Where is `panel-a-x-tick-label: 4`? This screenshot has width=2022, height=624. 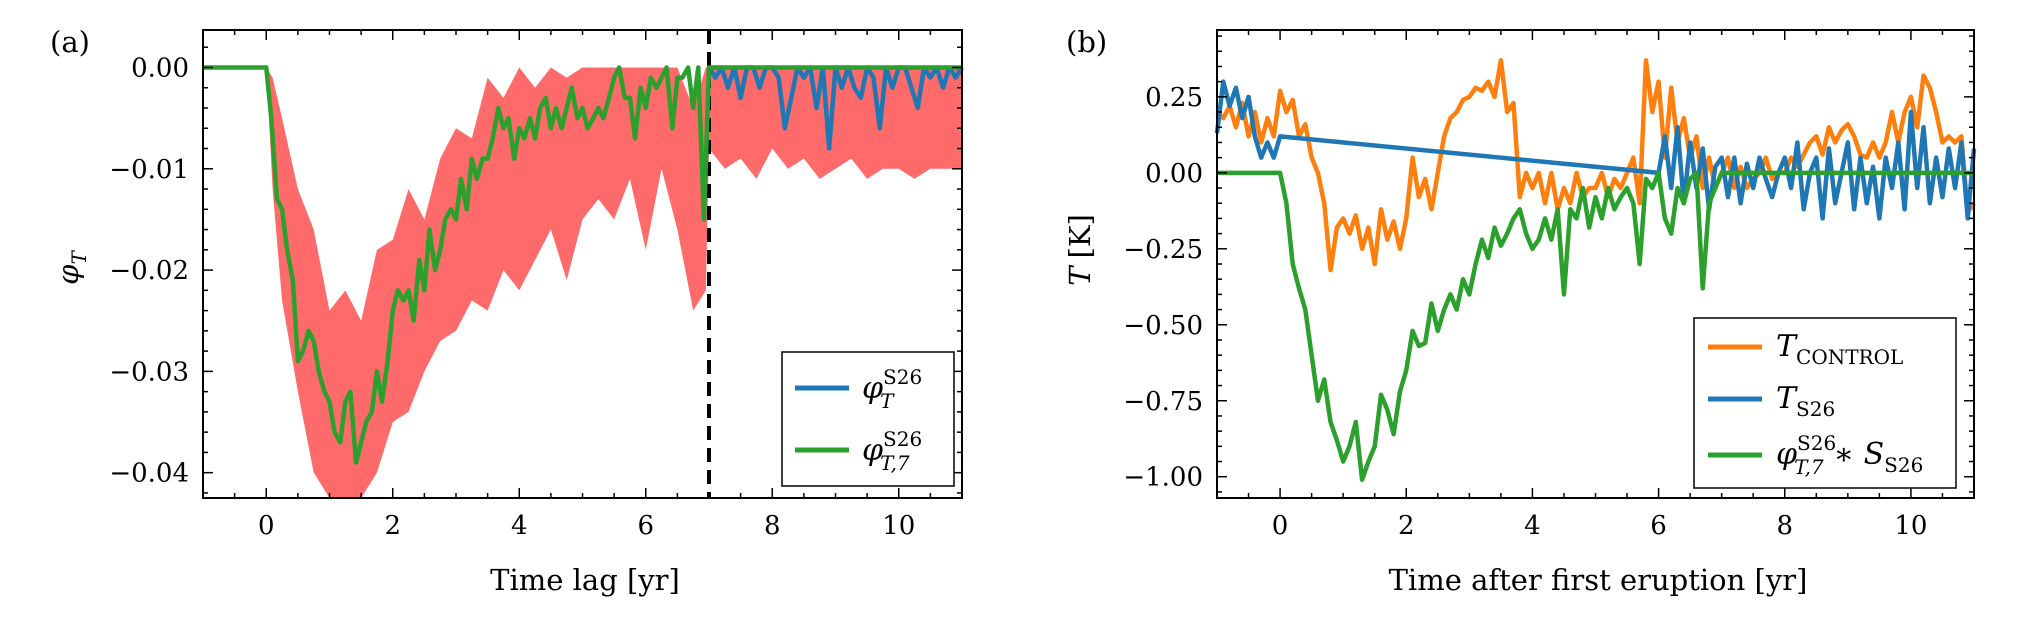
panel-a-x-tick-label: 4 is located at coordinates (519, 526).